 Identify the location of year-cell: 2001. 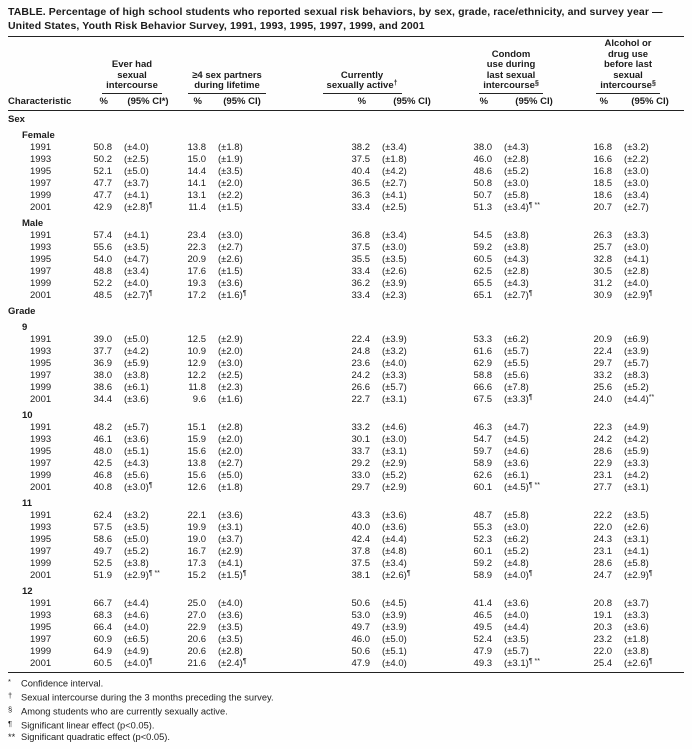
(41, 295).